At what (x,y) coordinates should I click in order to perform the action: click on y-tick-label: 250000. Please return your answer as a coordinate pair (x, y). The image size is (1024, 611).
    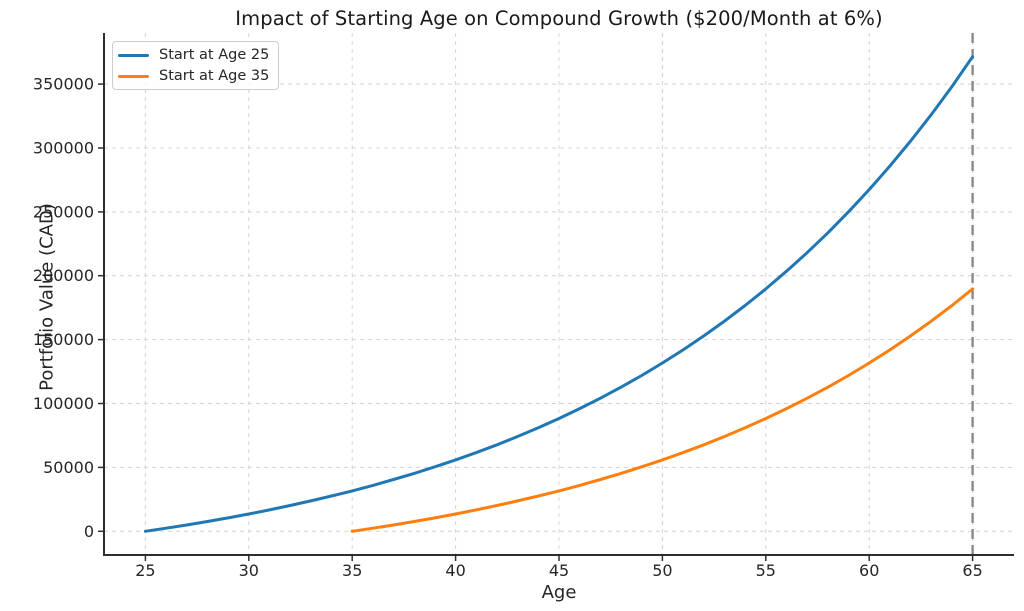
    Looking at the image, I should click on (63, 211).